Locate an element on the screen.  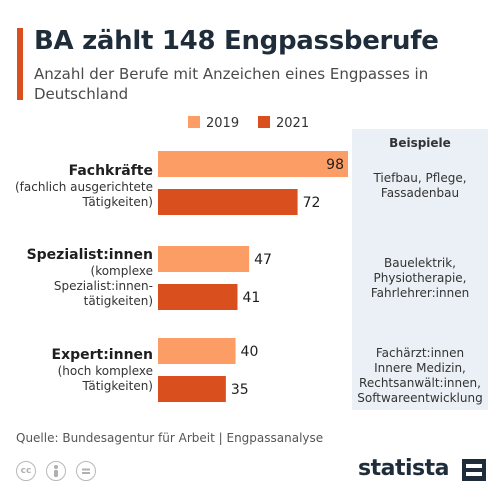
example-line: Innere Medizin, is located at coordinates (420, 368).